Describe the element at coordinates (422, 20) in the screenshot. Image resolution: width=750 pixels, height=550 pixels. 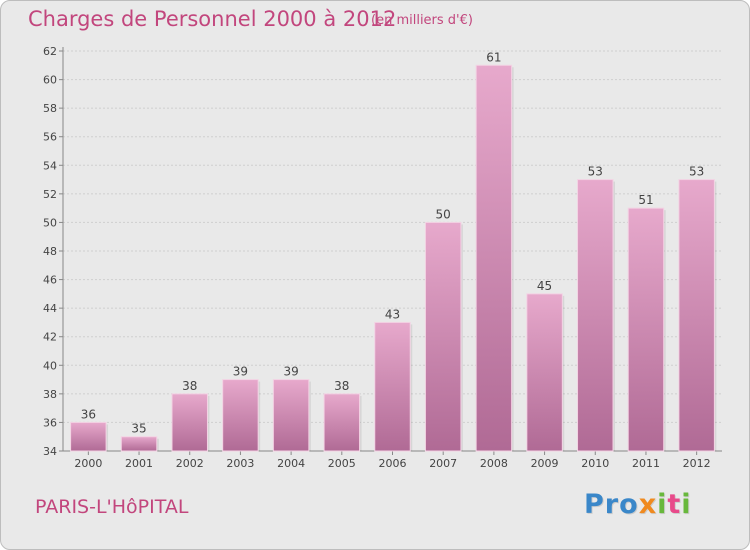
I see `chart-subtitle: (en milliers d'€)` at that location.